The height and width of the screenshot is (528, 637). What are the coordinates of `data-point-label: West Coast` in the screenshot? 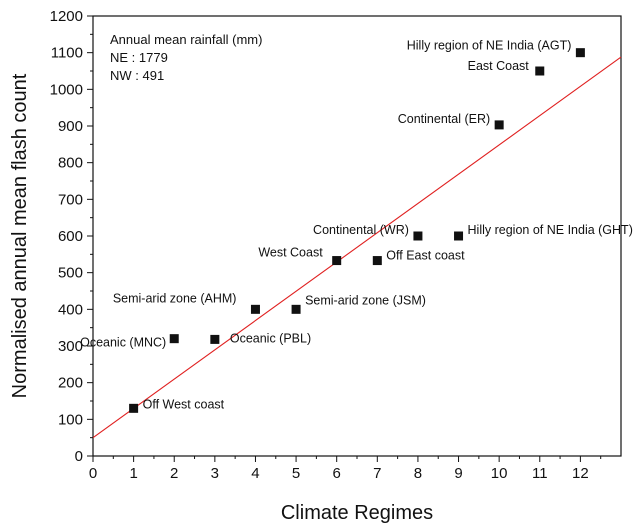 It's located at (290, 253).